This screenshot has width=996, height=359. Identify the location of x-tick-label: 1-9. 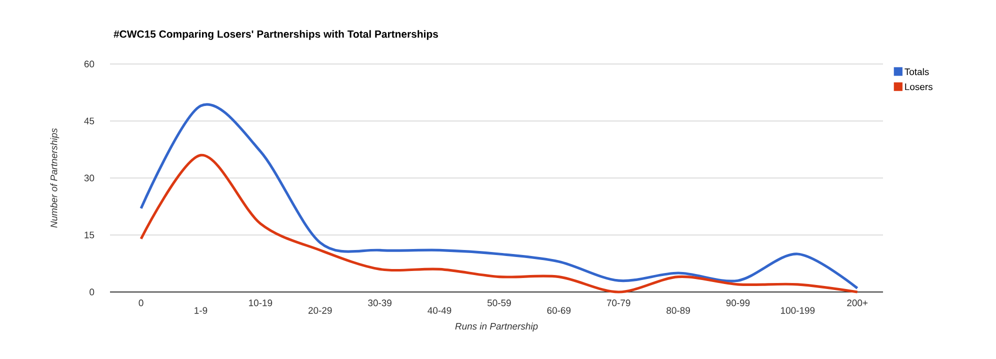
(201, 310).